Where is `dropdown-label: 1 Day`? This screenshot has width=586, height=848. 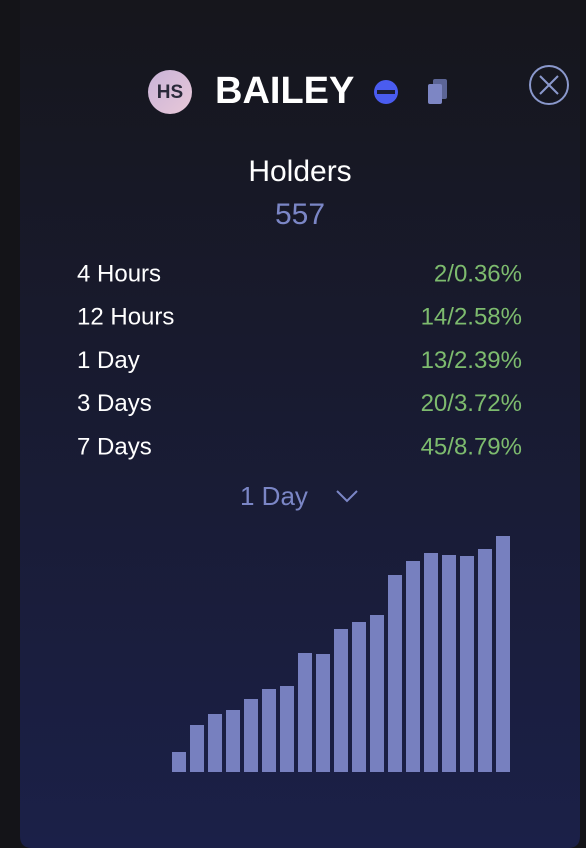 dropdown-label: 1 Day is located at coordinates (274, 496).